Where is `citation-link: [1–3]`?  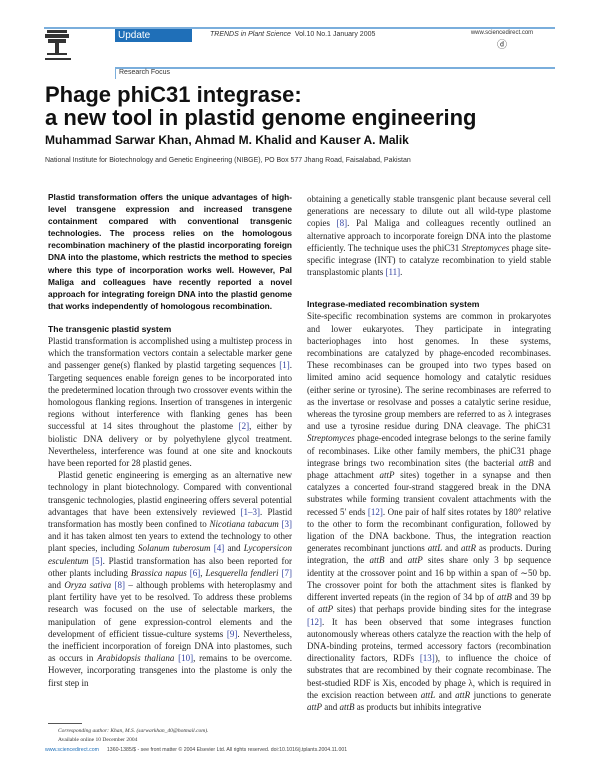 citation-link: [1–3] is located at coordinates (250, 511).